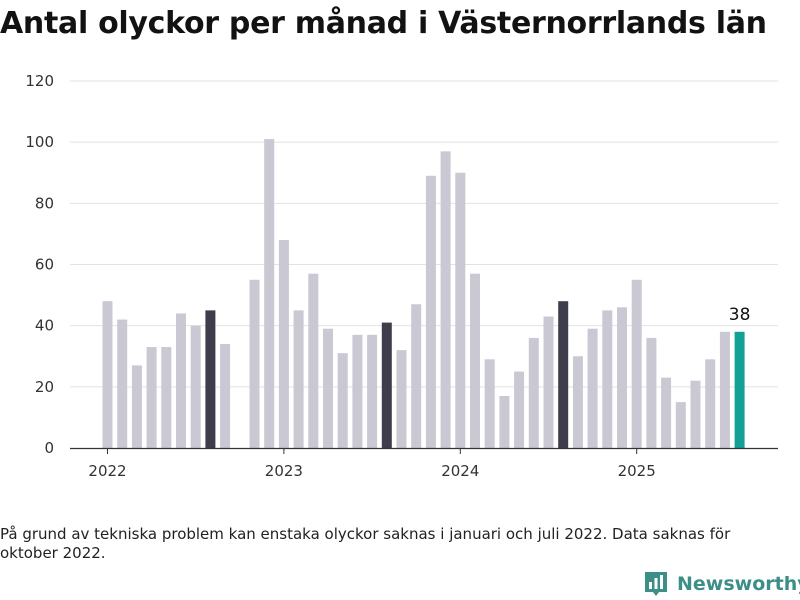 Image resolution: width=800 pixels, height=600 pixels. I want to click on y-tick-label: 100, so click(39, 142).